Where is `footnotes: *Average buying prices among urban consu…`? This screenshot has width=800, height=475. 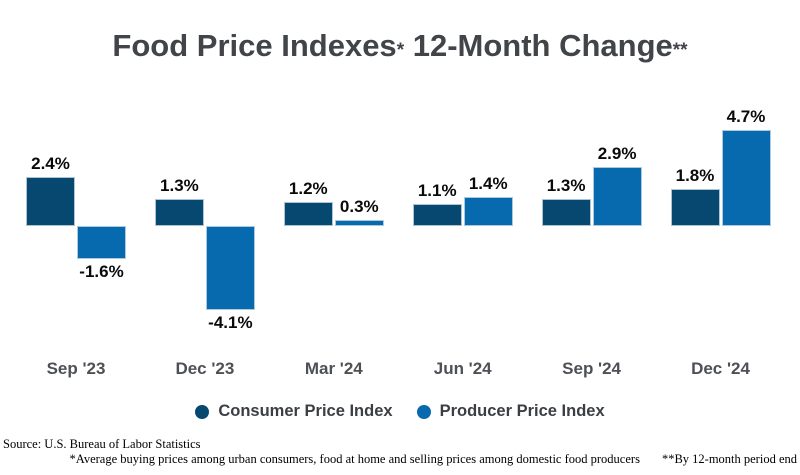
footnotes: *Average buying prices among urban consu… is located at coordinates (398, 459).